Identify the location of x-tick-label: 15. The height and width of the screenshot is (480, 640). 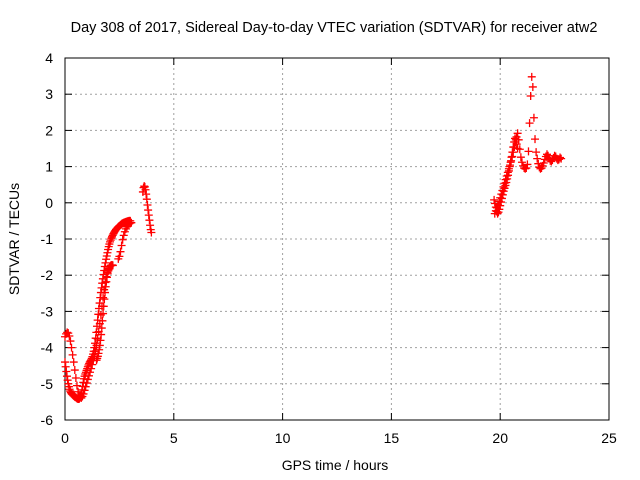
(392, 438).